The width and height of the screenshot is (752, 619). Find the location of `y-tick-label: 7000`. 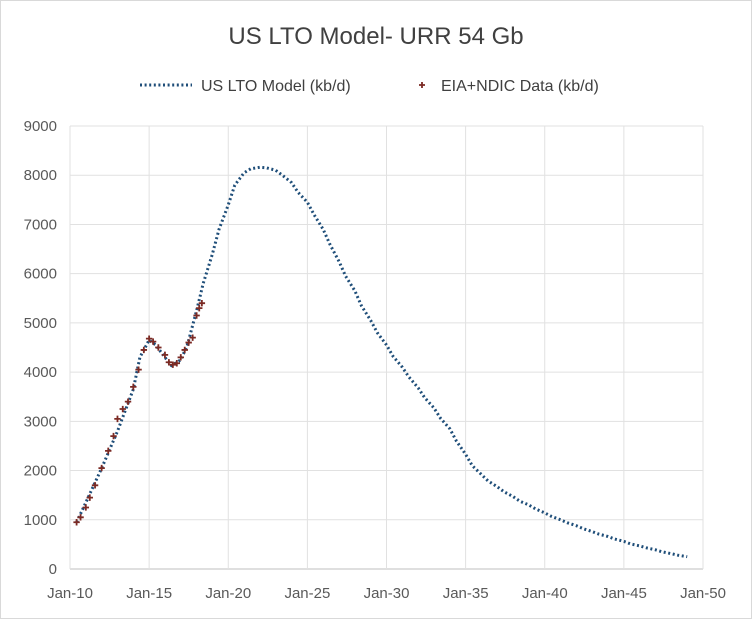

y-tick-label: 7000 is located at coordinates (40, 224).